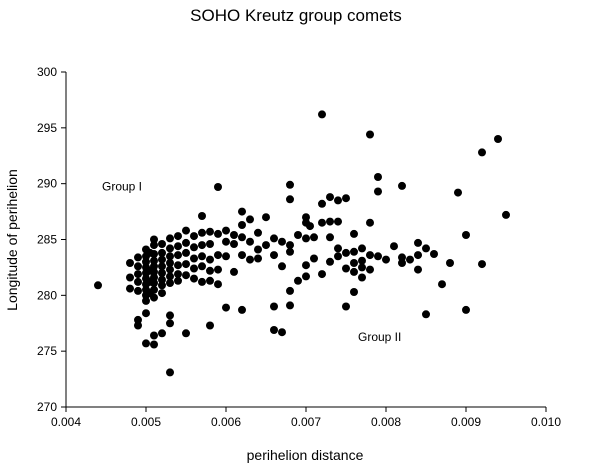  I want to click on y-tick-label: 295, so click(47, 128).